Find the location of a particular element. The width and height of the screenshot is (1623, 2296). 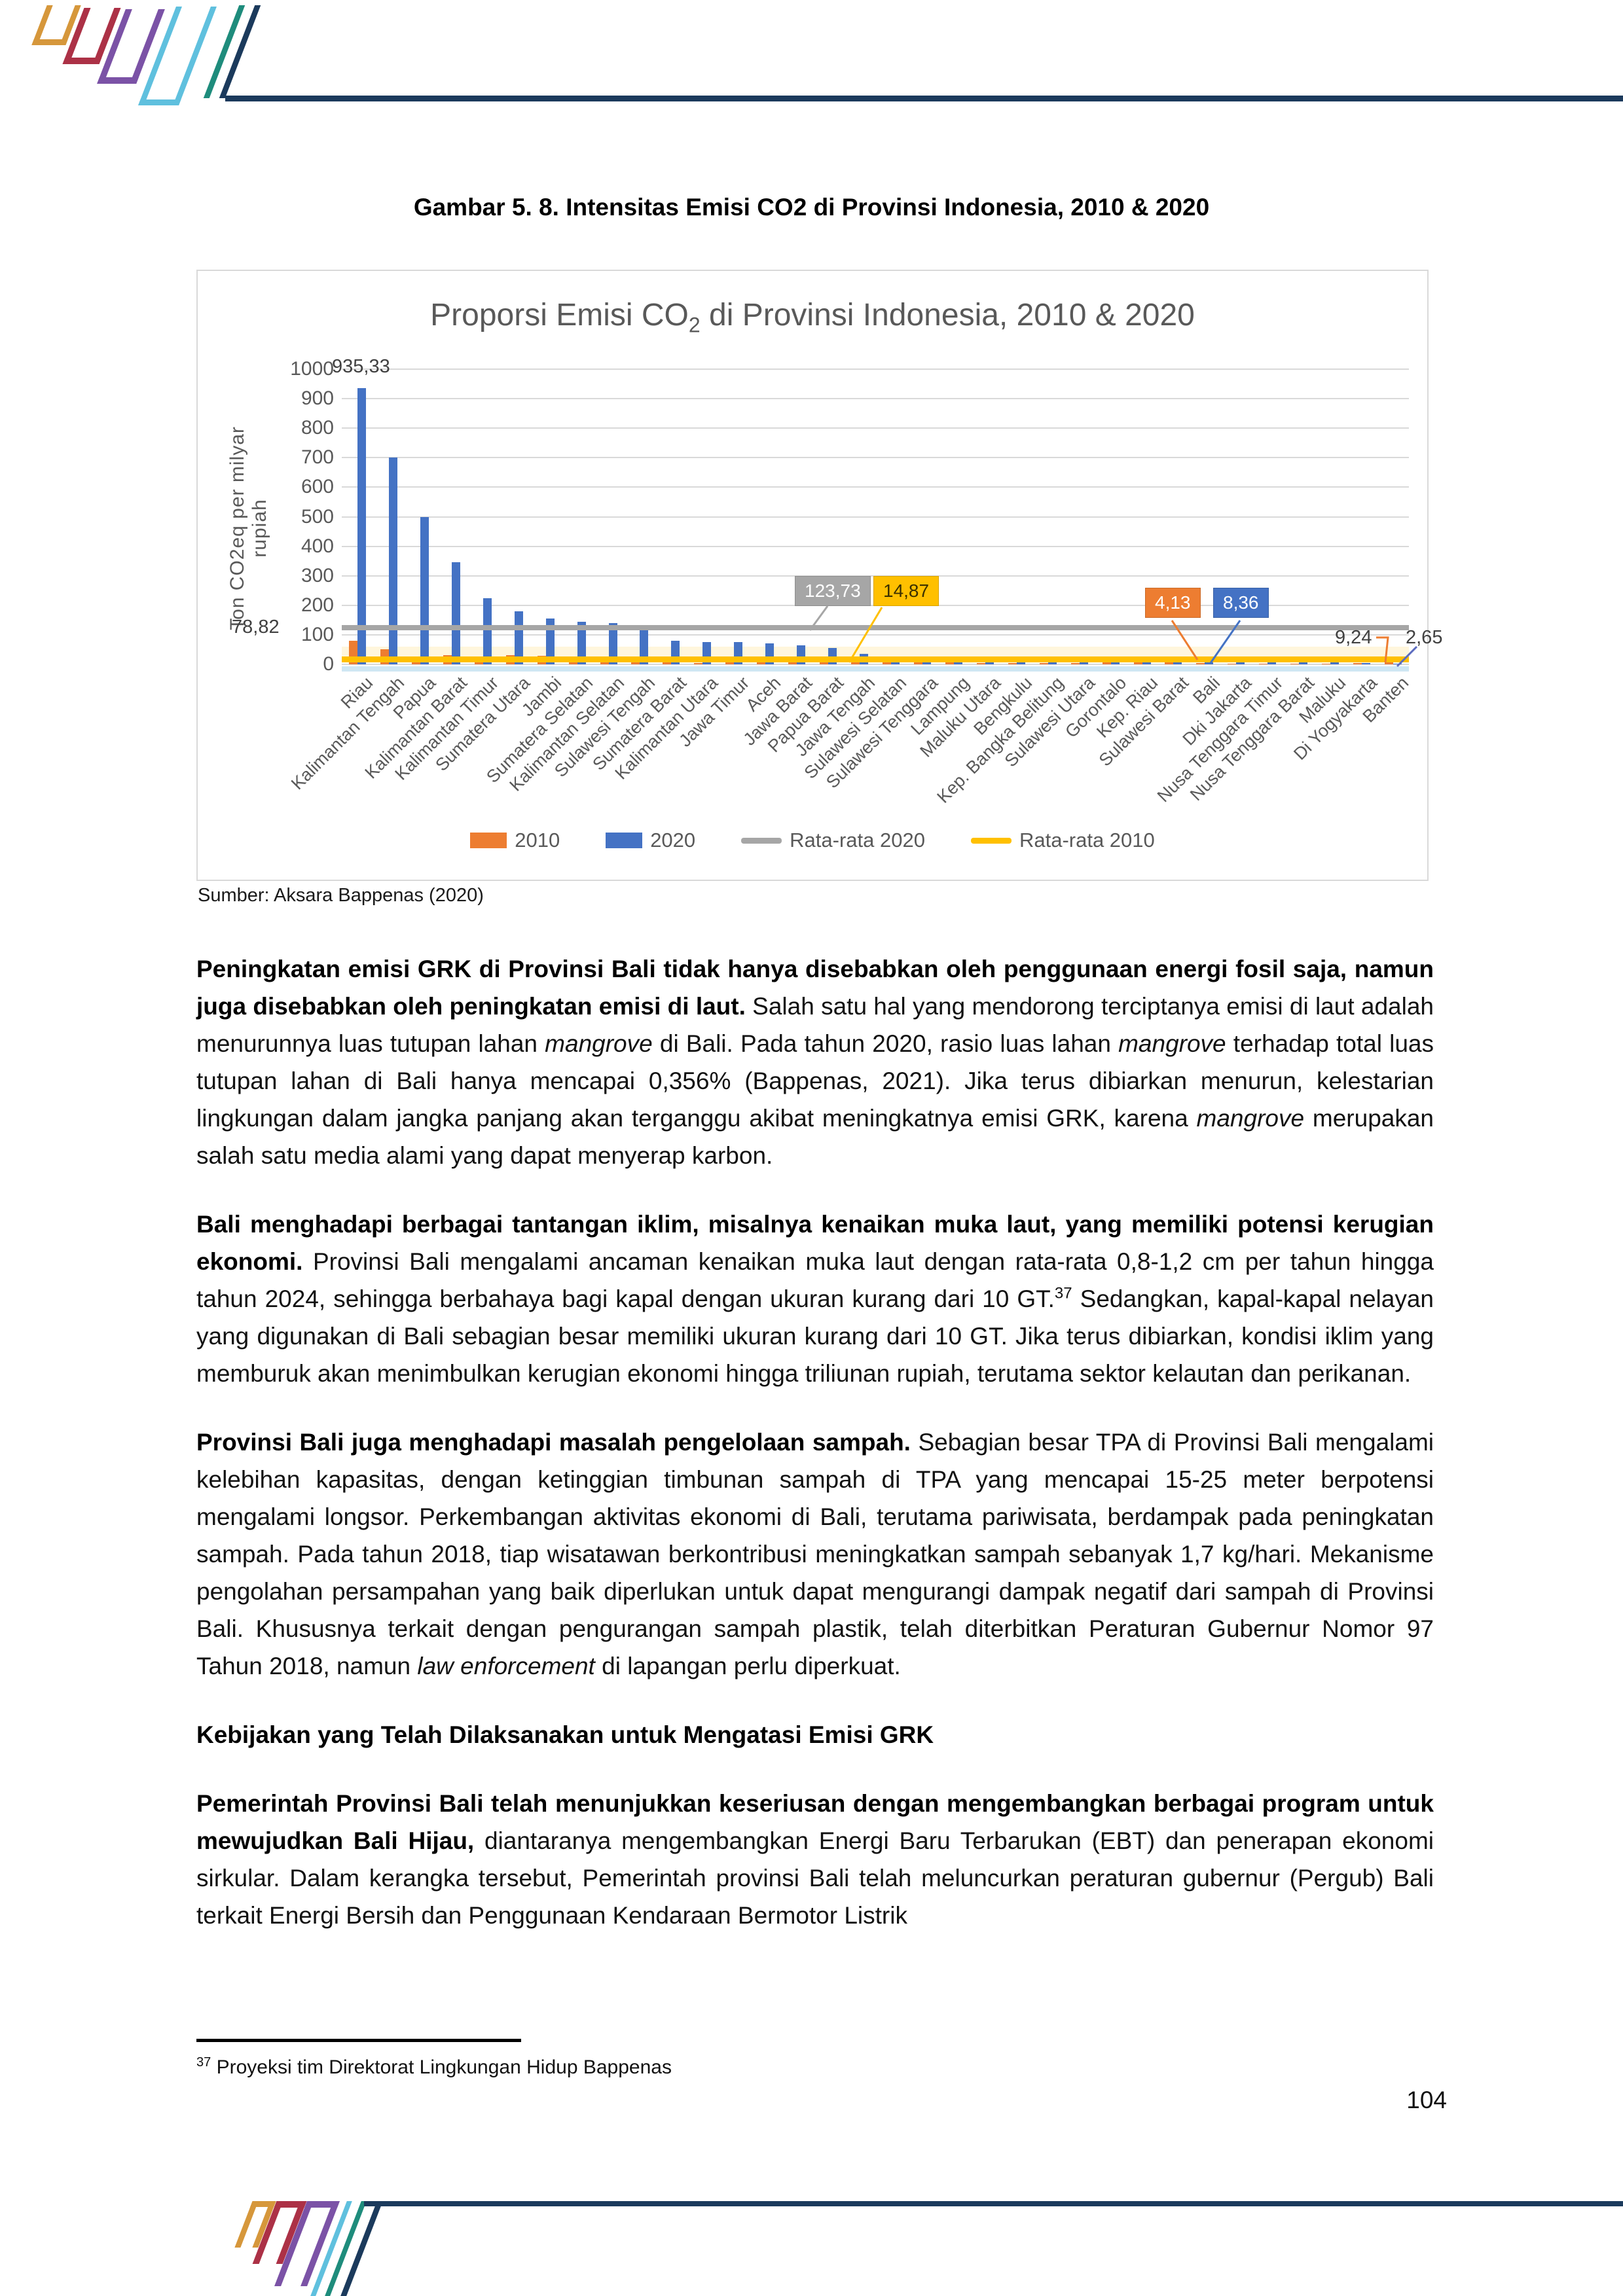

chart-legend: 2010 2020 Rata-rata 2020 Rata-rata 2010 is located at coordinates (812, 840).